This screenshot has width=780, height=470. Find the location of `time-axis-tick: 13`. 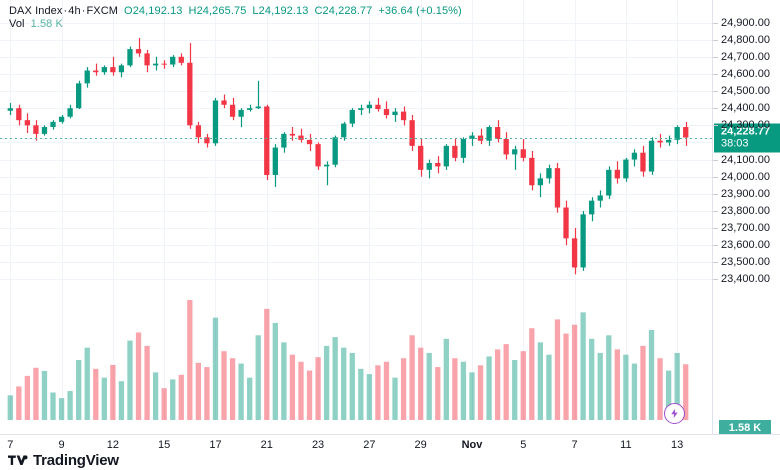

time-axis-tick: 13 is located at coordinates (677, 445).